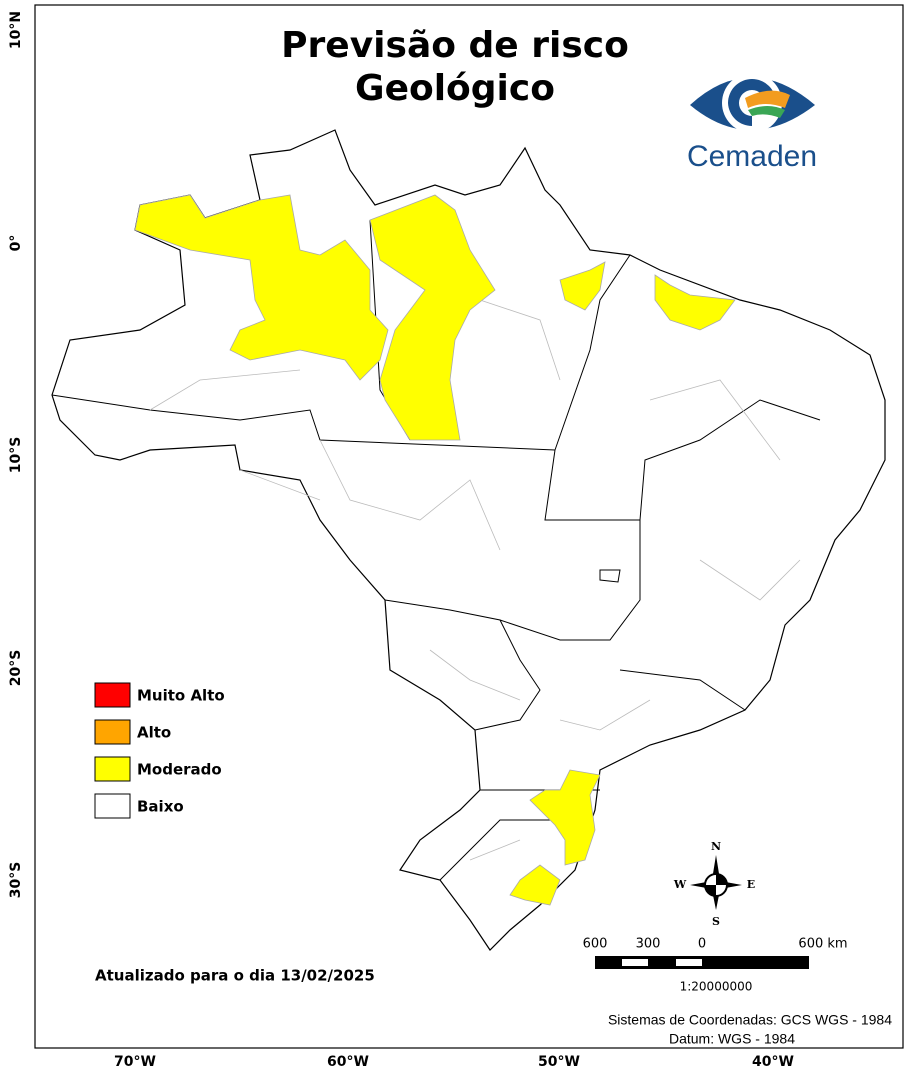  What do you see at coordinates (348, 1062) in the screenshot?
I see `x-axis-label: 60°W` at bounding box center [348, 1062].